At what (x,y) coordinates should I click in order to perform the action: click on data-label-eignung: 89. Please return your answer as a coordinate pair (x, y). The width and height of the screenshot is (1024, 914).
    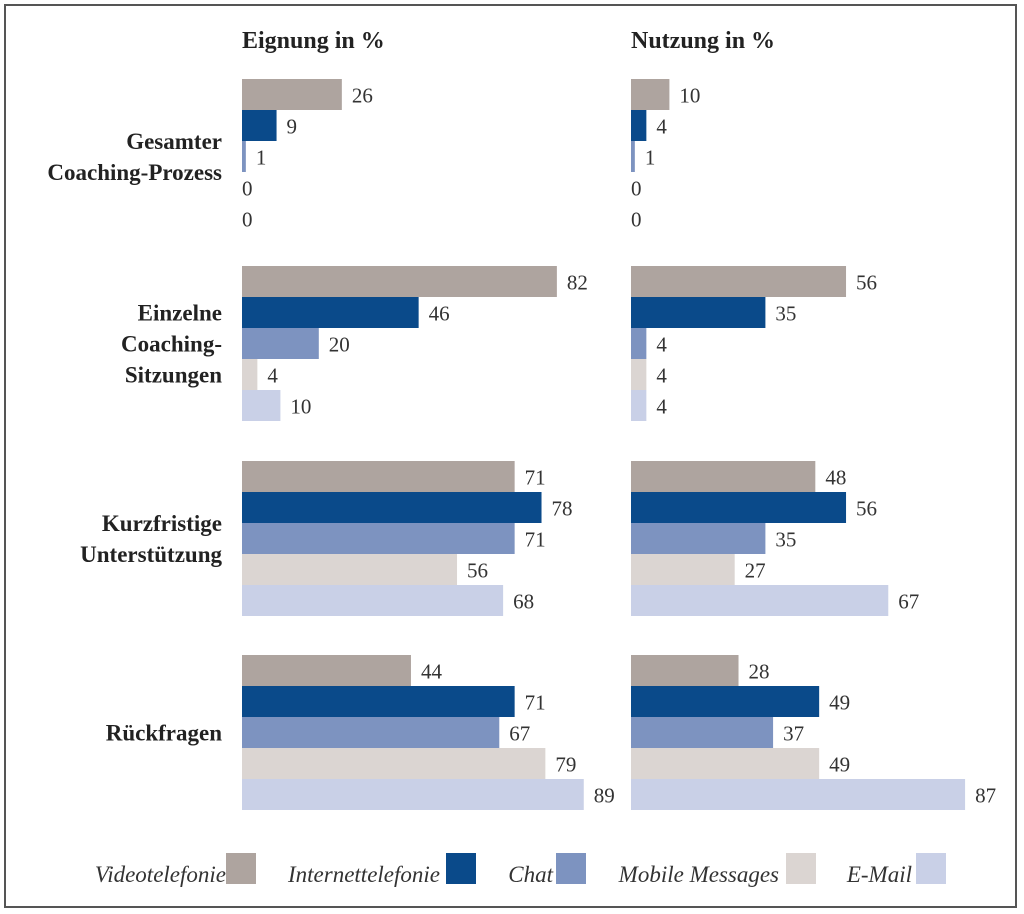
    Looking at the image, I should click on (604, 796).